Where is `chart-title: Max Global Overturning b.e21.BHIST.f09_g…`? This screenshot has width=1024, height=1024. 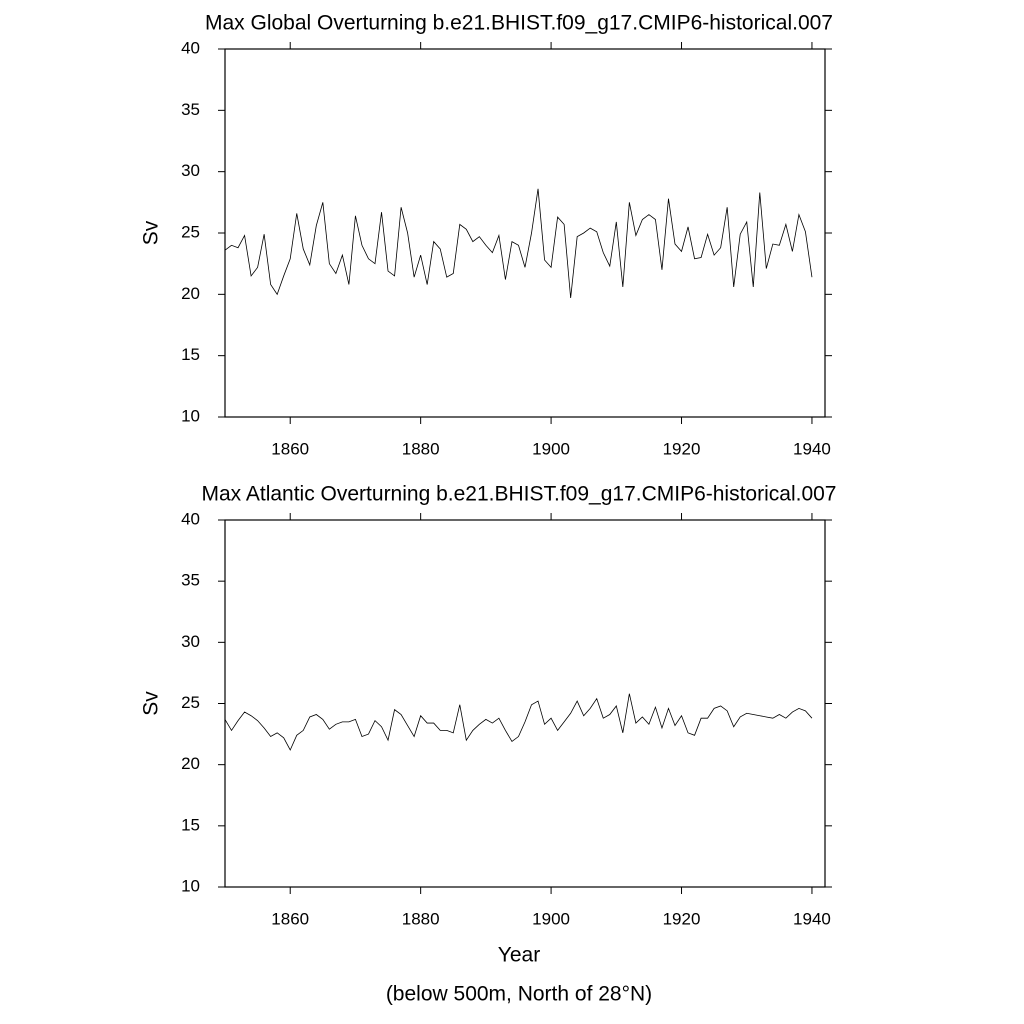
chart-title: Max Global Overturning b.e21.BHIST.f09_g… is located at coordinates (519, 23).